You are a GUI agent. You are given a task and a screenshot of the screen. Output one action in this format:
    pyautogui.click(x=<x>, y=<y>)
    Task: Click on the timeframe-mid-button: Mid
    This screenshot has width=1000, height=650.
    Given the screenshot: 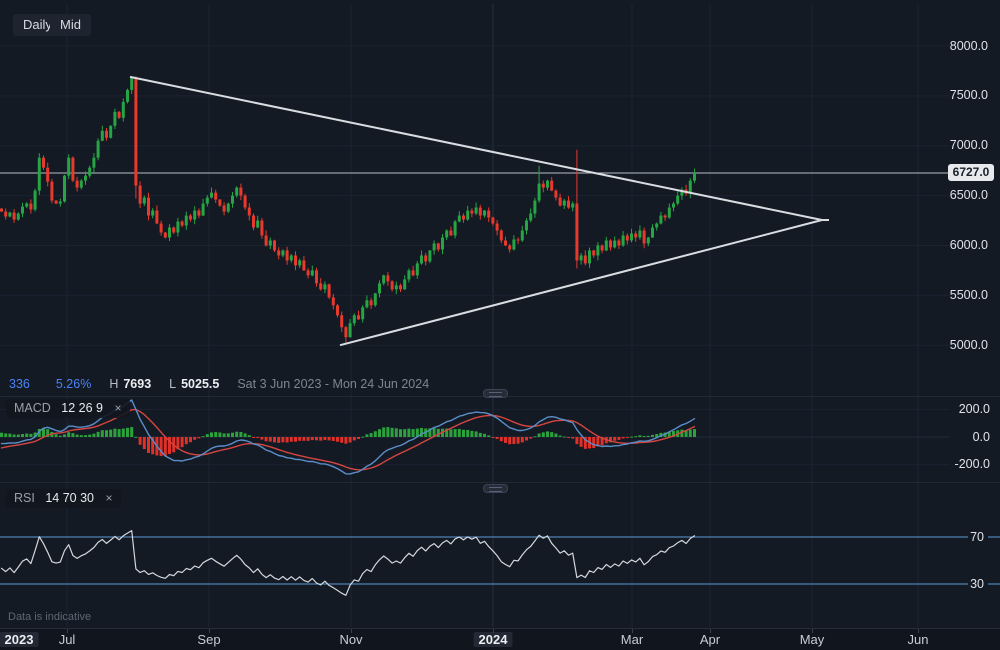 What is the action you would take?
    pyautogui.click(x=70, y=25)
    